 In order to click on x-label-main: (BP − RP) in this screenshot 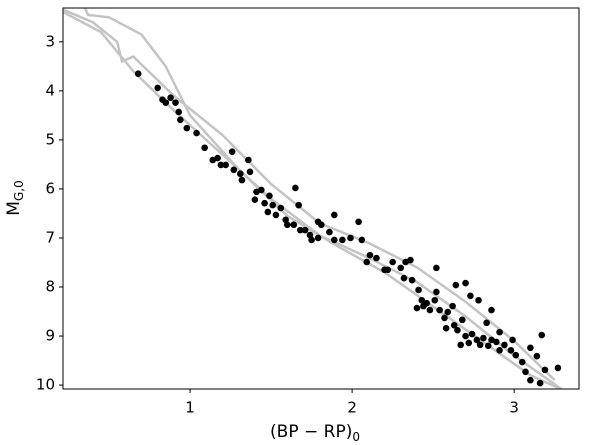, I will do `click(311, 432)`.